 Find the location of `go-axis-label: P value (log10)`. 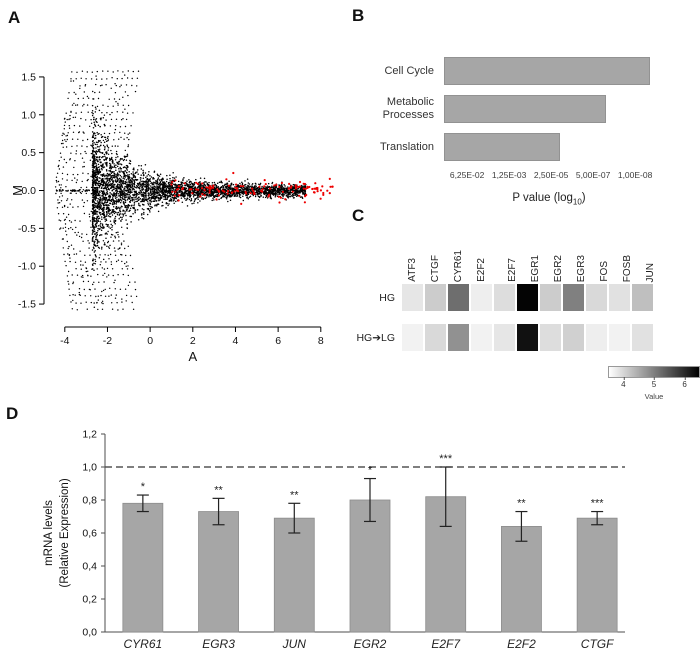

go-axis-label: P value (log10) is located at coordinates (549, 199).